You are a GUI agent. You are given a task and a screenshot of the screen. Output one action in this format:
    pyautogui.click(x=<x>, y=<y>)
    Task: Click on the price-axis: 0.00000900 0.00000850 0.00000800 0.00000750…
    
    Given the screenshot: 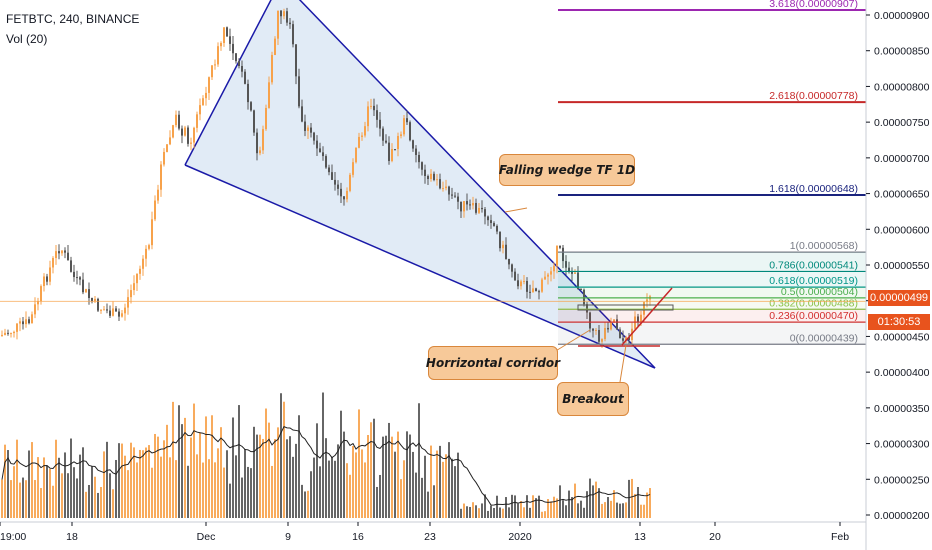 What is the action you would take?
    pyautogui.click(x=897, y=275)
    